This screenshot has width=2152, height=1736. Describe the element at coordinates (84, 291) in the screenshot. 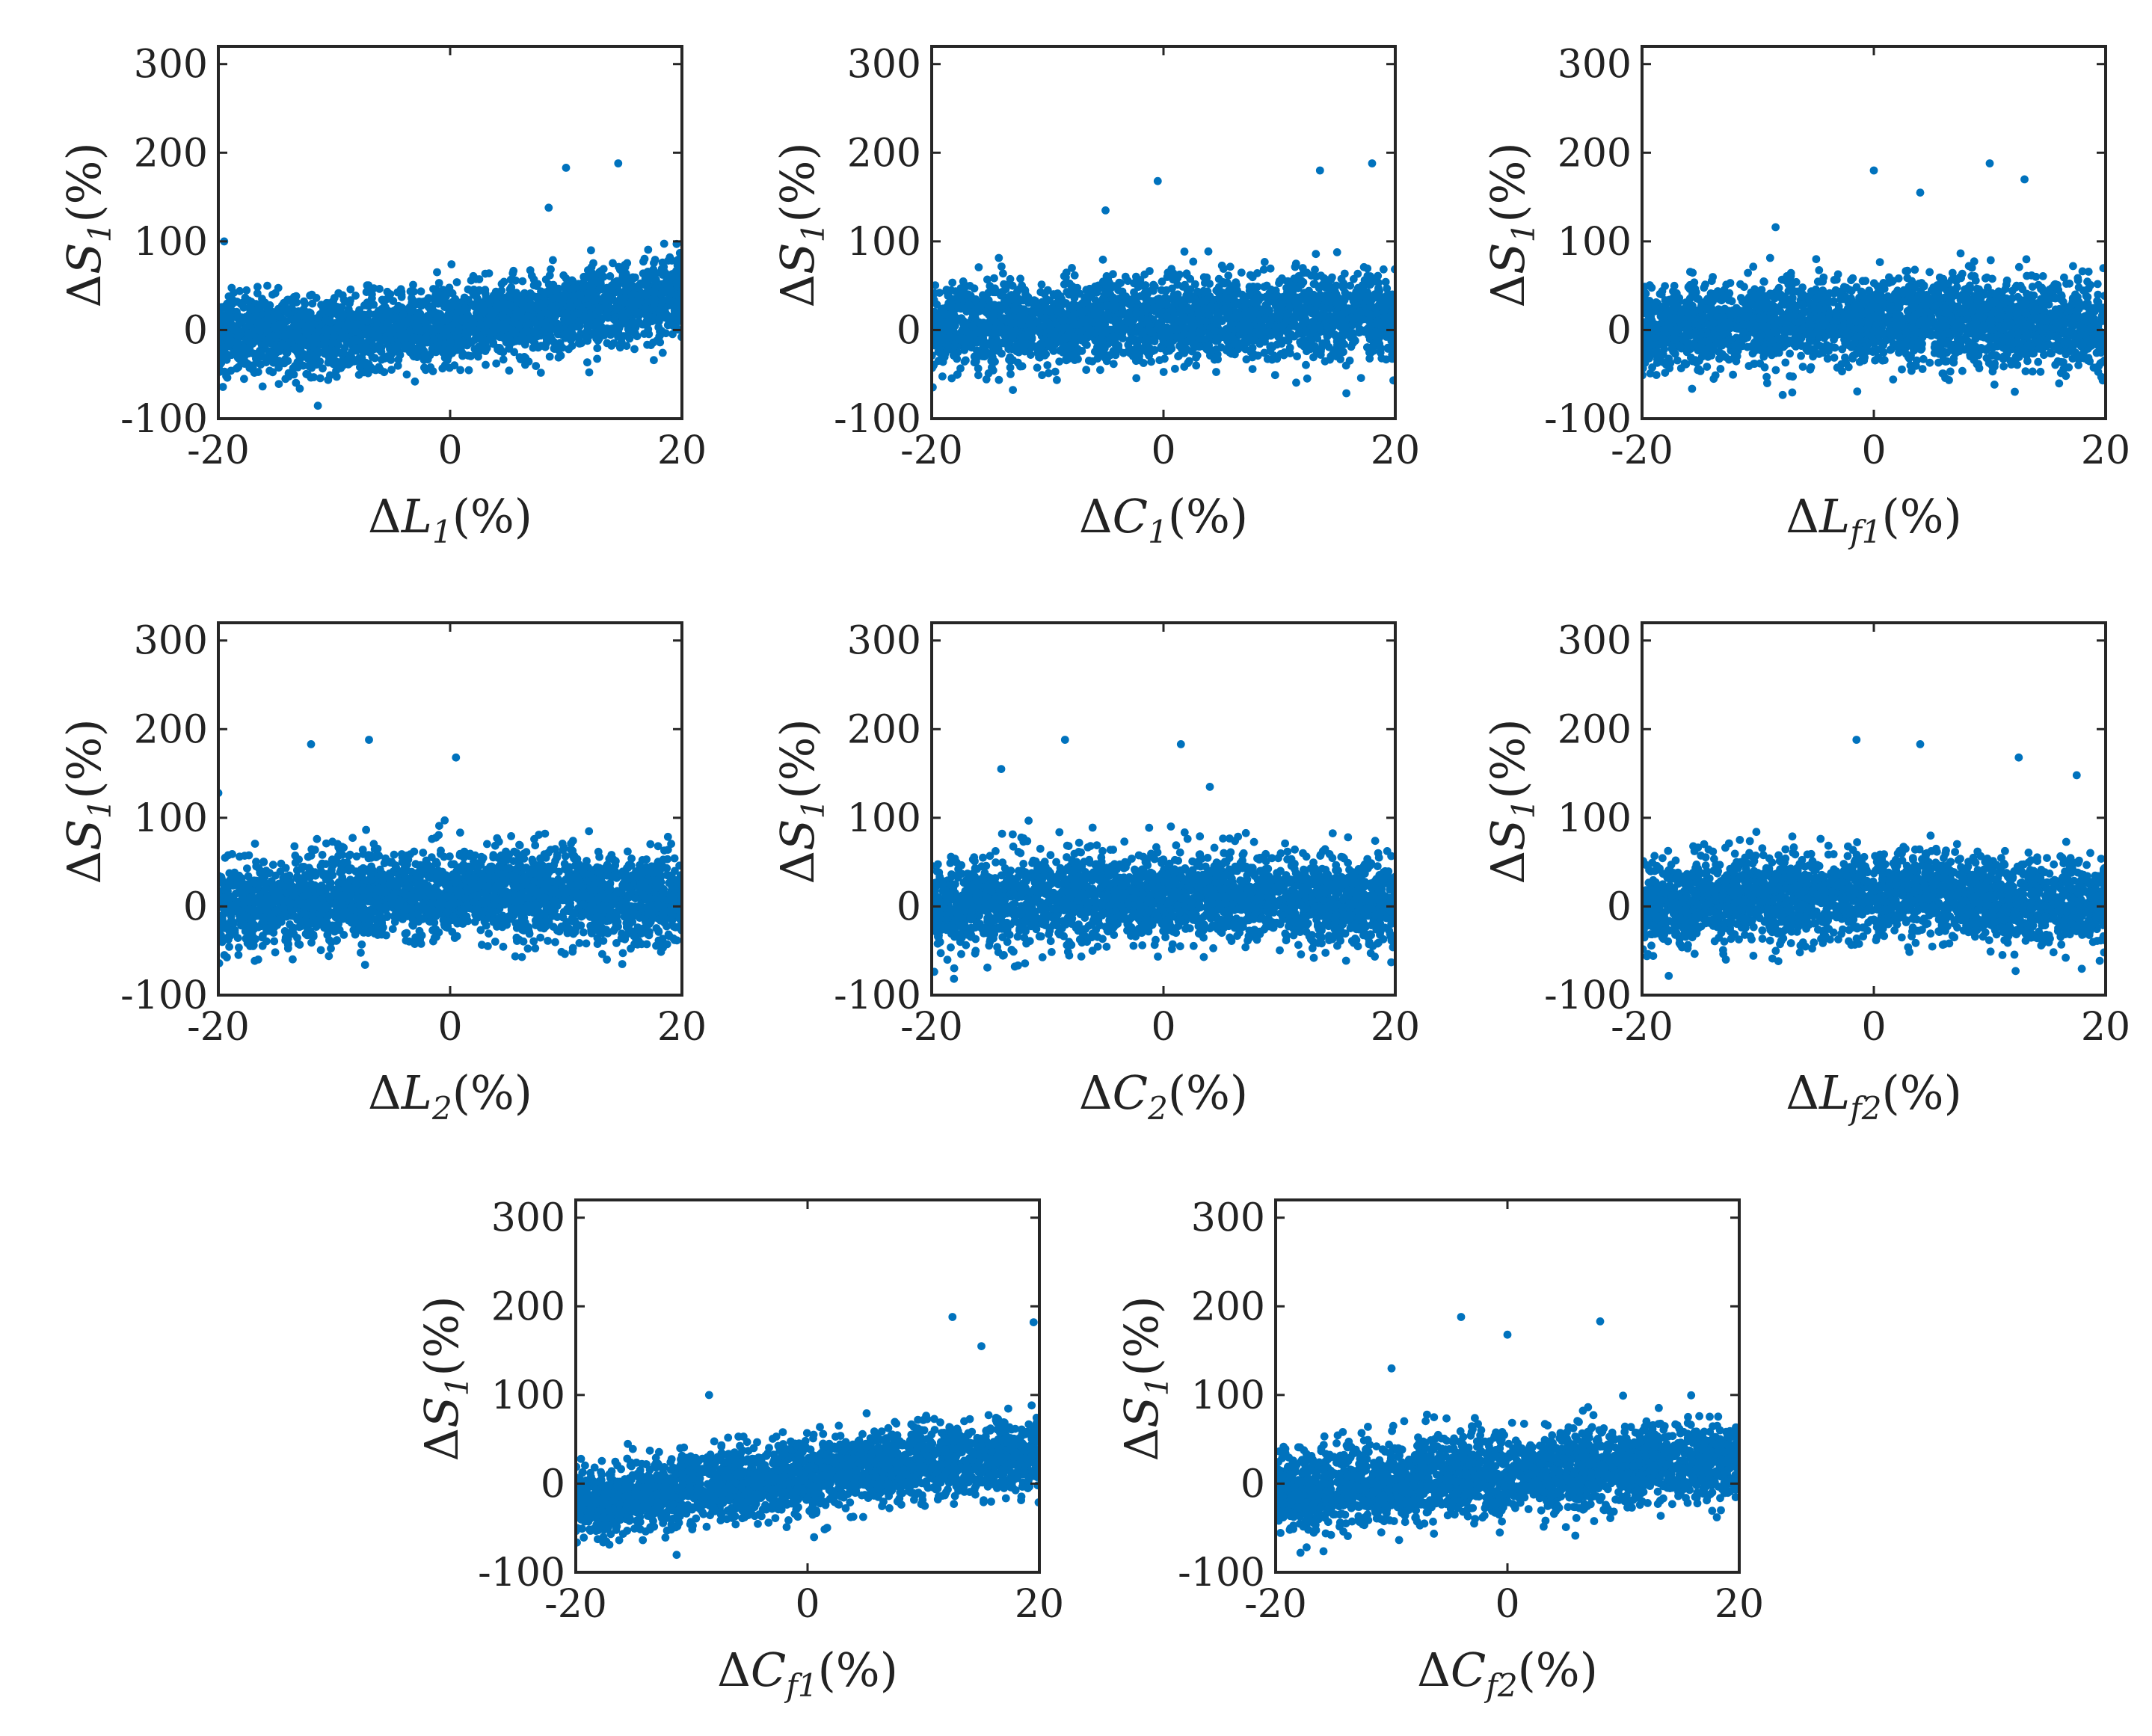

I see `y-axis-label-delta: Δ` at that location.